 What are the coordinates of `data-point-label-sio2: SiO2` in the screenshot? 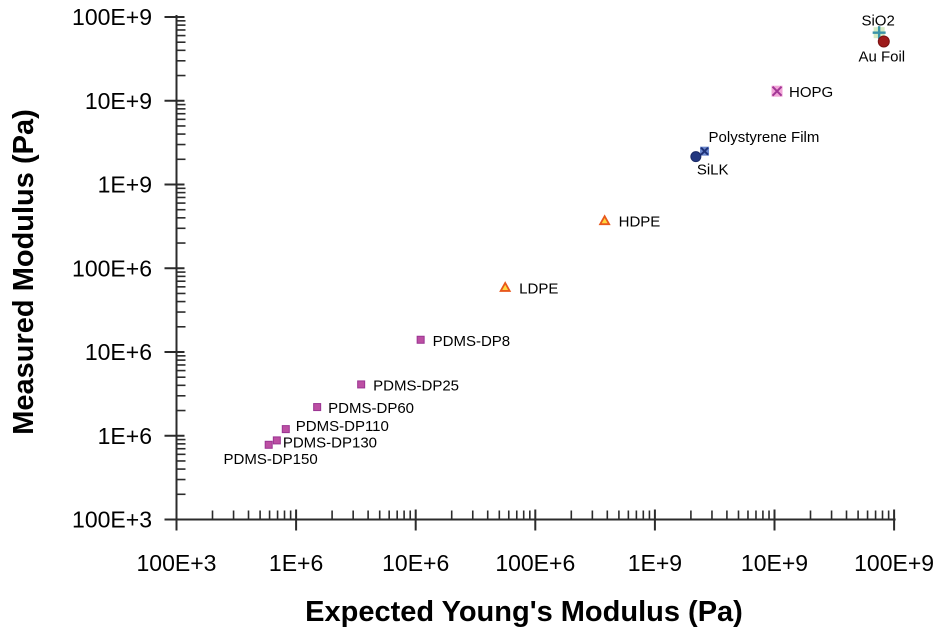 It's located at (877, 21).